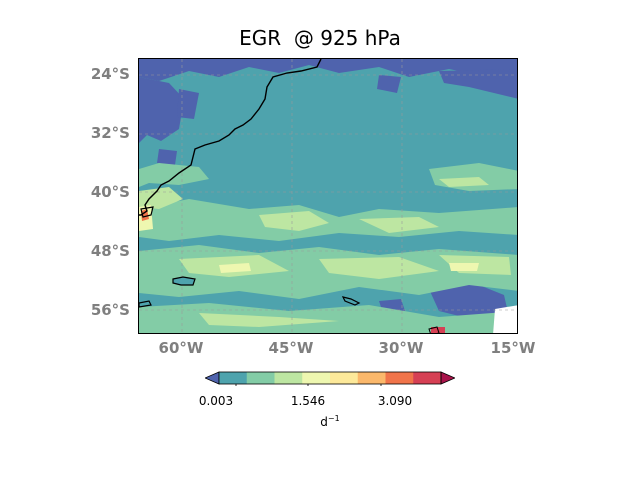  What do you see at coordinates (110, 251) in the screenshot?
I see `lat-label-48s: 48°S` at bounding box center [110, 251].